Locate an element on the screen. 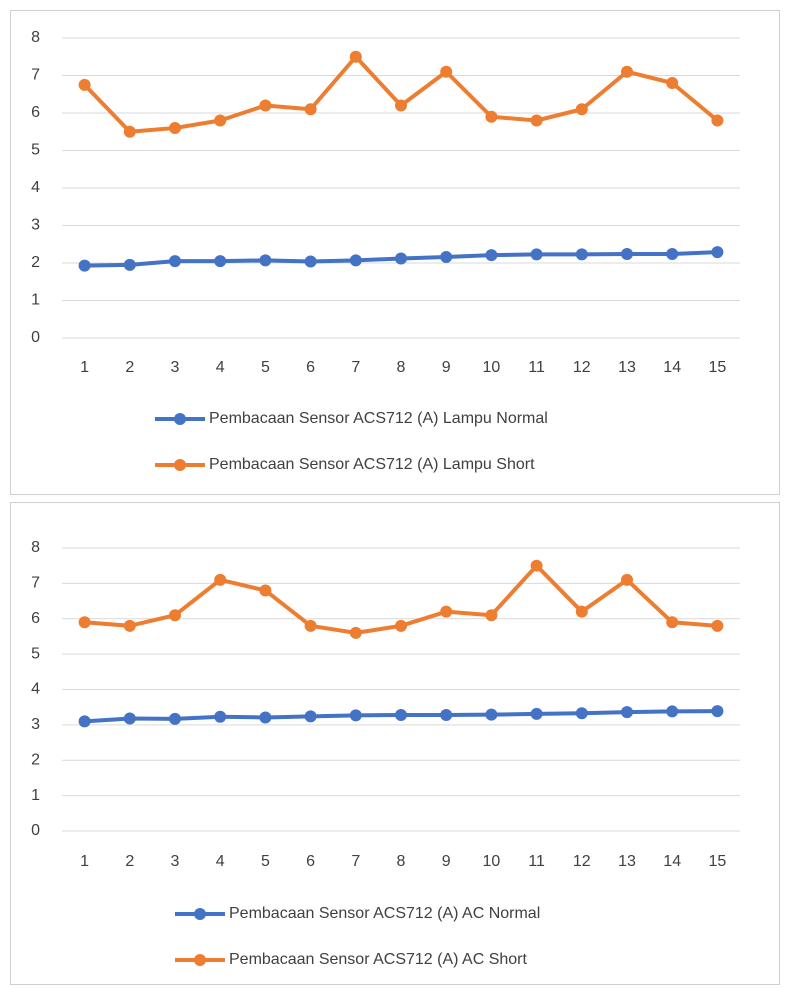 This screenshot has width=790, height=989. x-tick-label: 7 is located at coordinates (355, 367).